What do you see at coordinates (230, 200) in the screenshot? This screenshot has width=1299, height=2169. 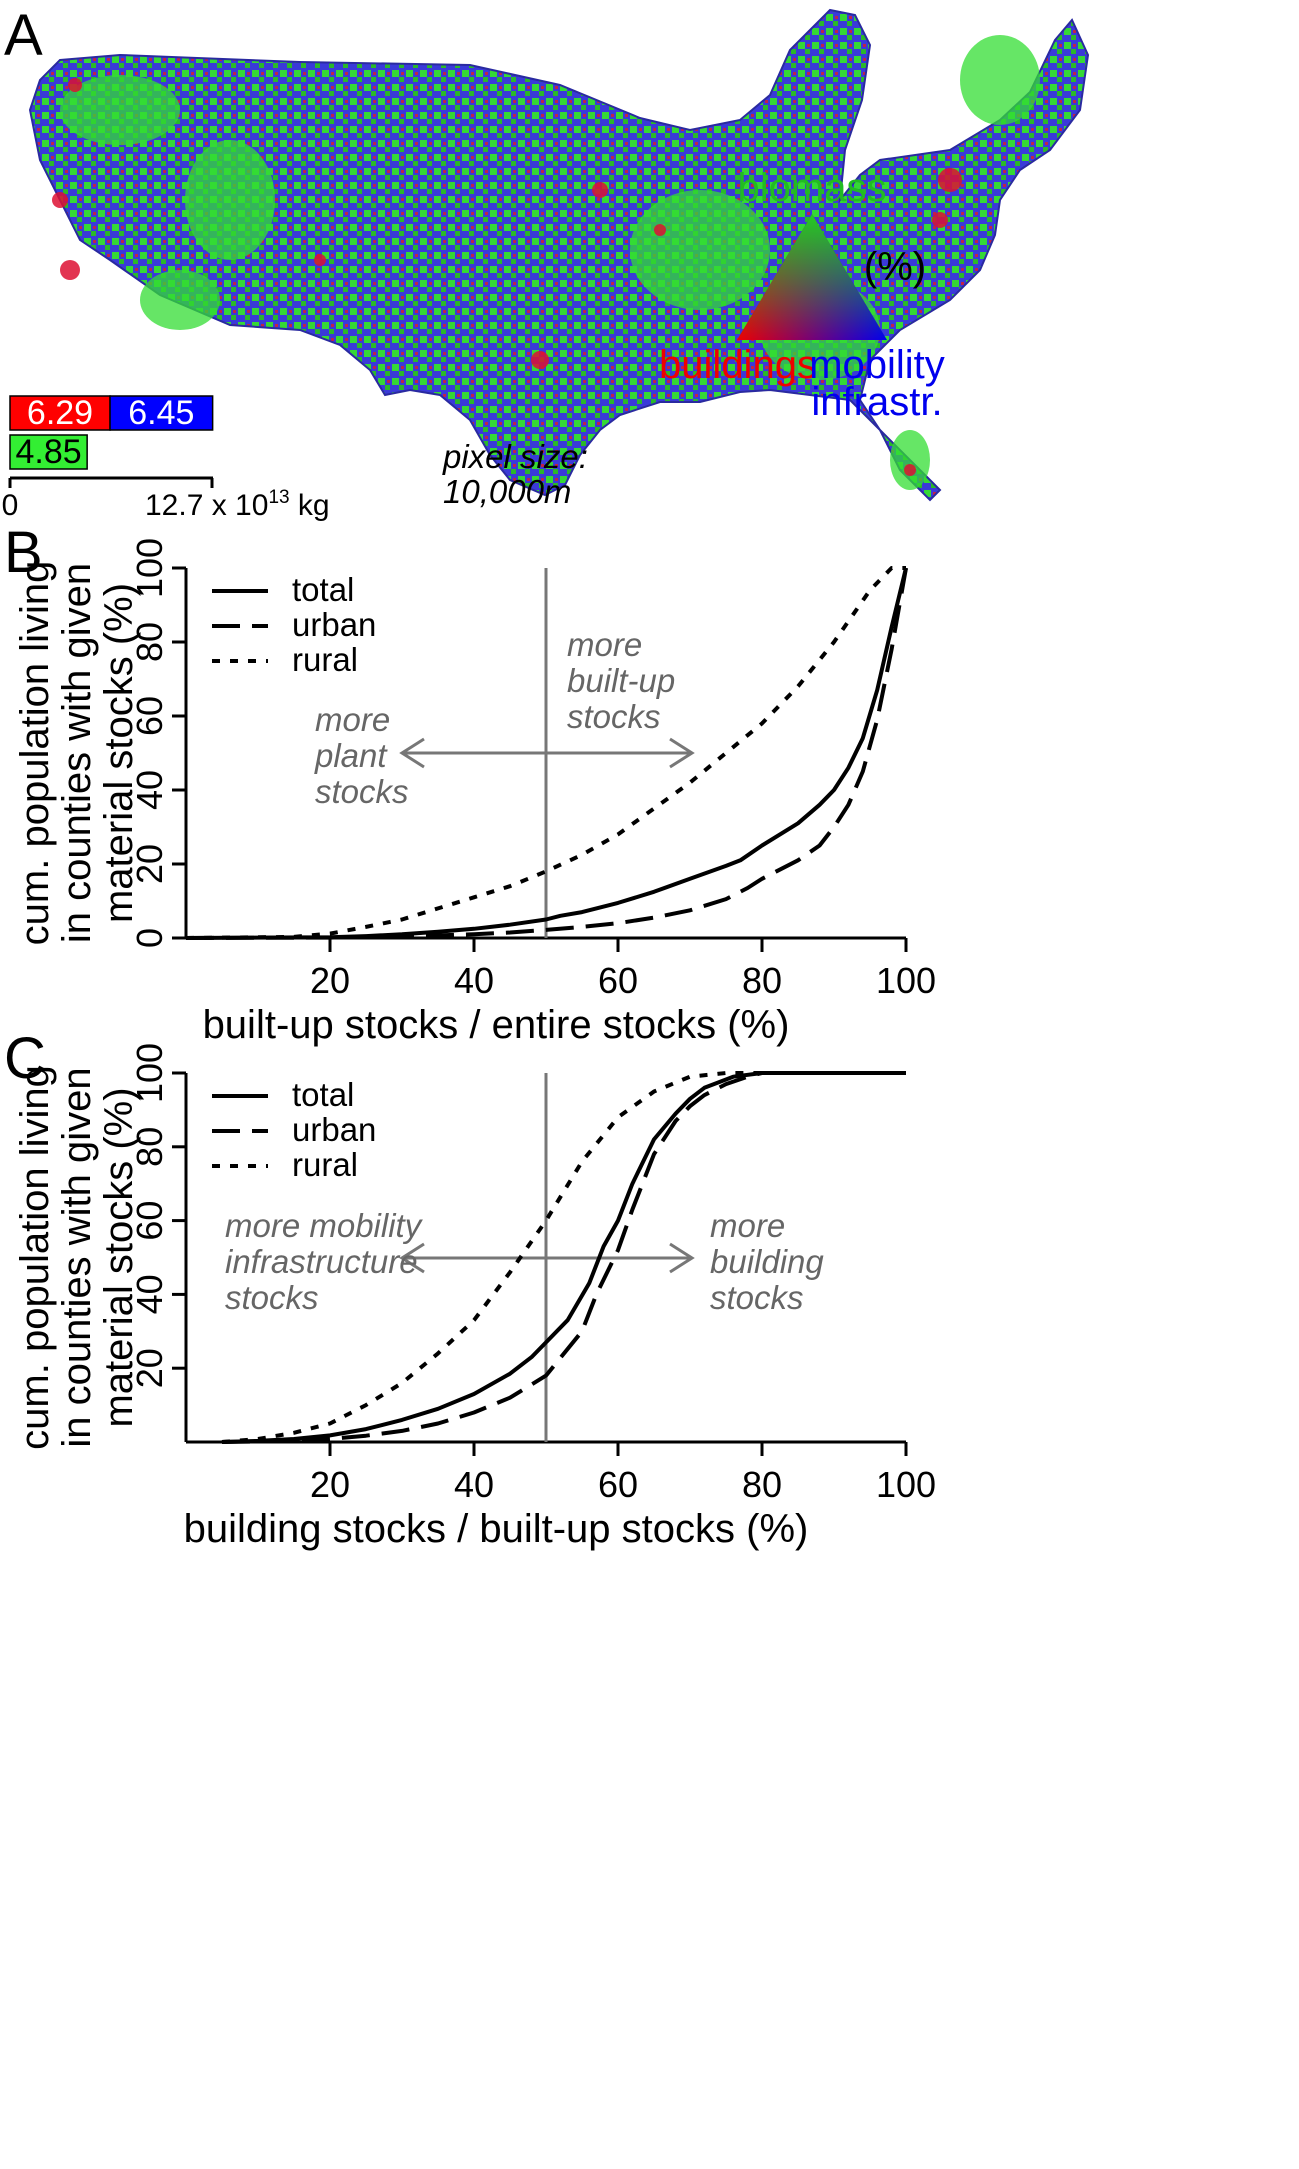 I see `map-region-rockies` at bounding box center [230, 200].